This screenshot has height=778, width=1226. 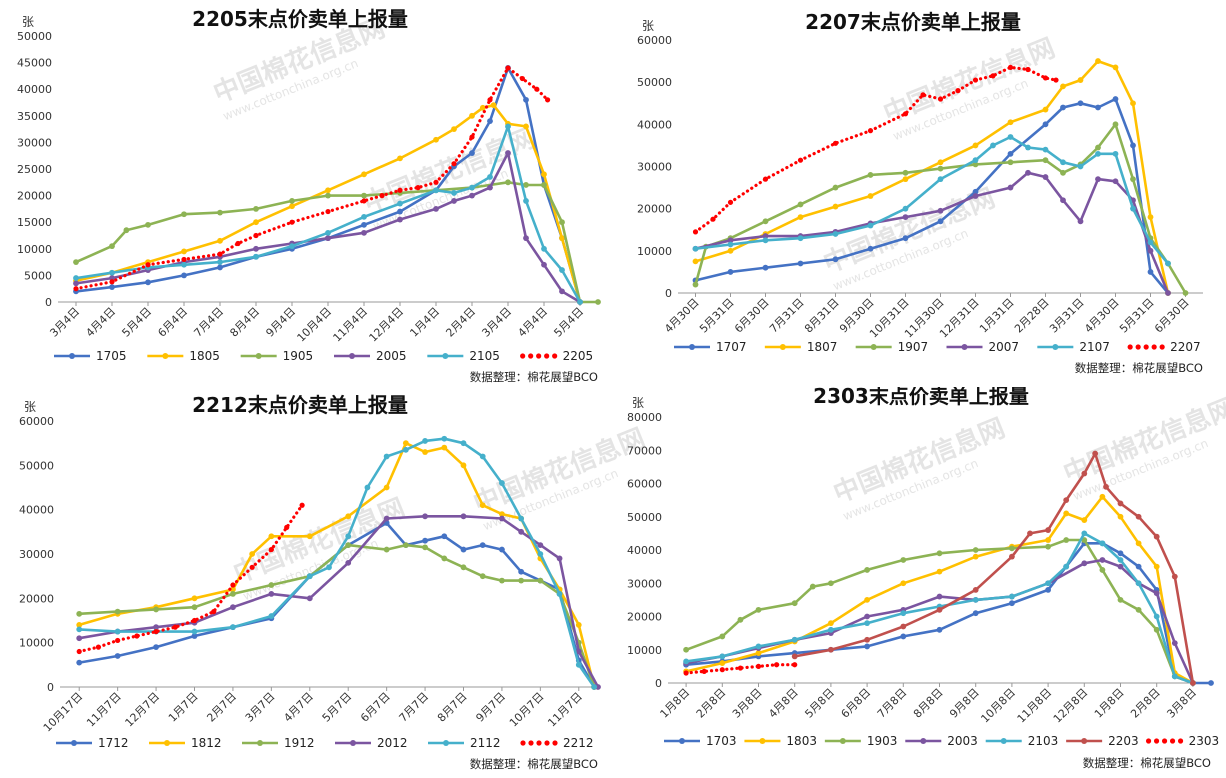 What do you see at coordinates (172, 322) in the screenshot?
I see `x-tick-label: 6月4日` at bounding box center [172, 322].